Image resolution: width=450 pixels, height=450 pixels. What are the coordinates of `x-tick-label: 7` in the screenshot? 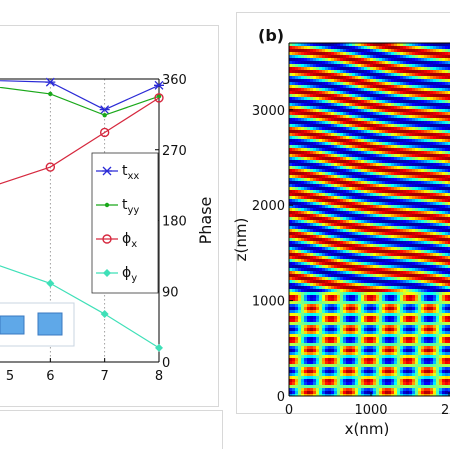 It's located at (105, 376).